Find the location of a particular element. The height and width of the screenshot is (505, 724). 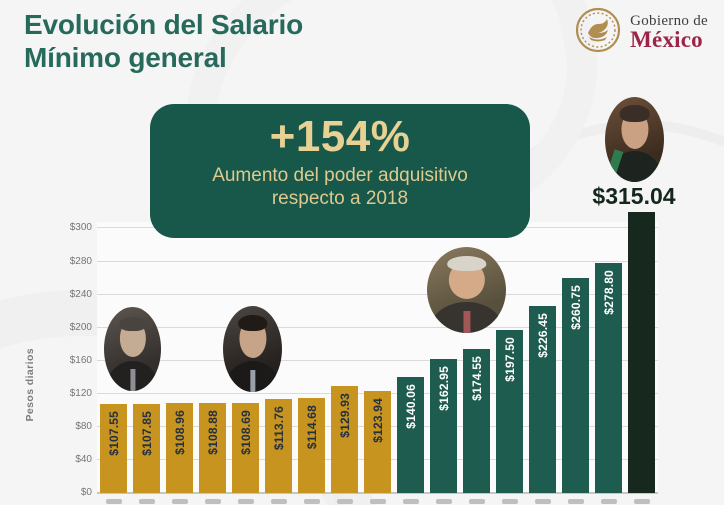

bar-value-label: $108.69 is located at coordinates (245, 432).